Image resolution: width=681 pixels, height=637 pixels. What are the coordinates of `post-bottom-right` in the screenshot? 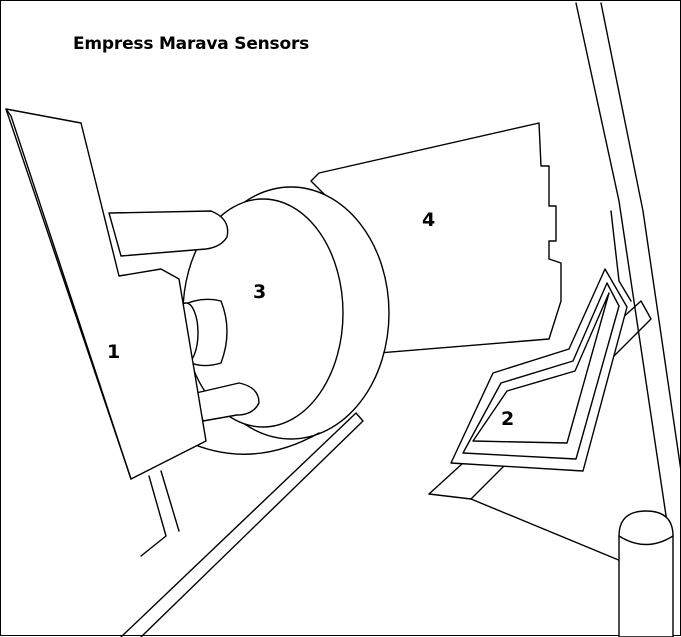 It's located at (646, 573).